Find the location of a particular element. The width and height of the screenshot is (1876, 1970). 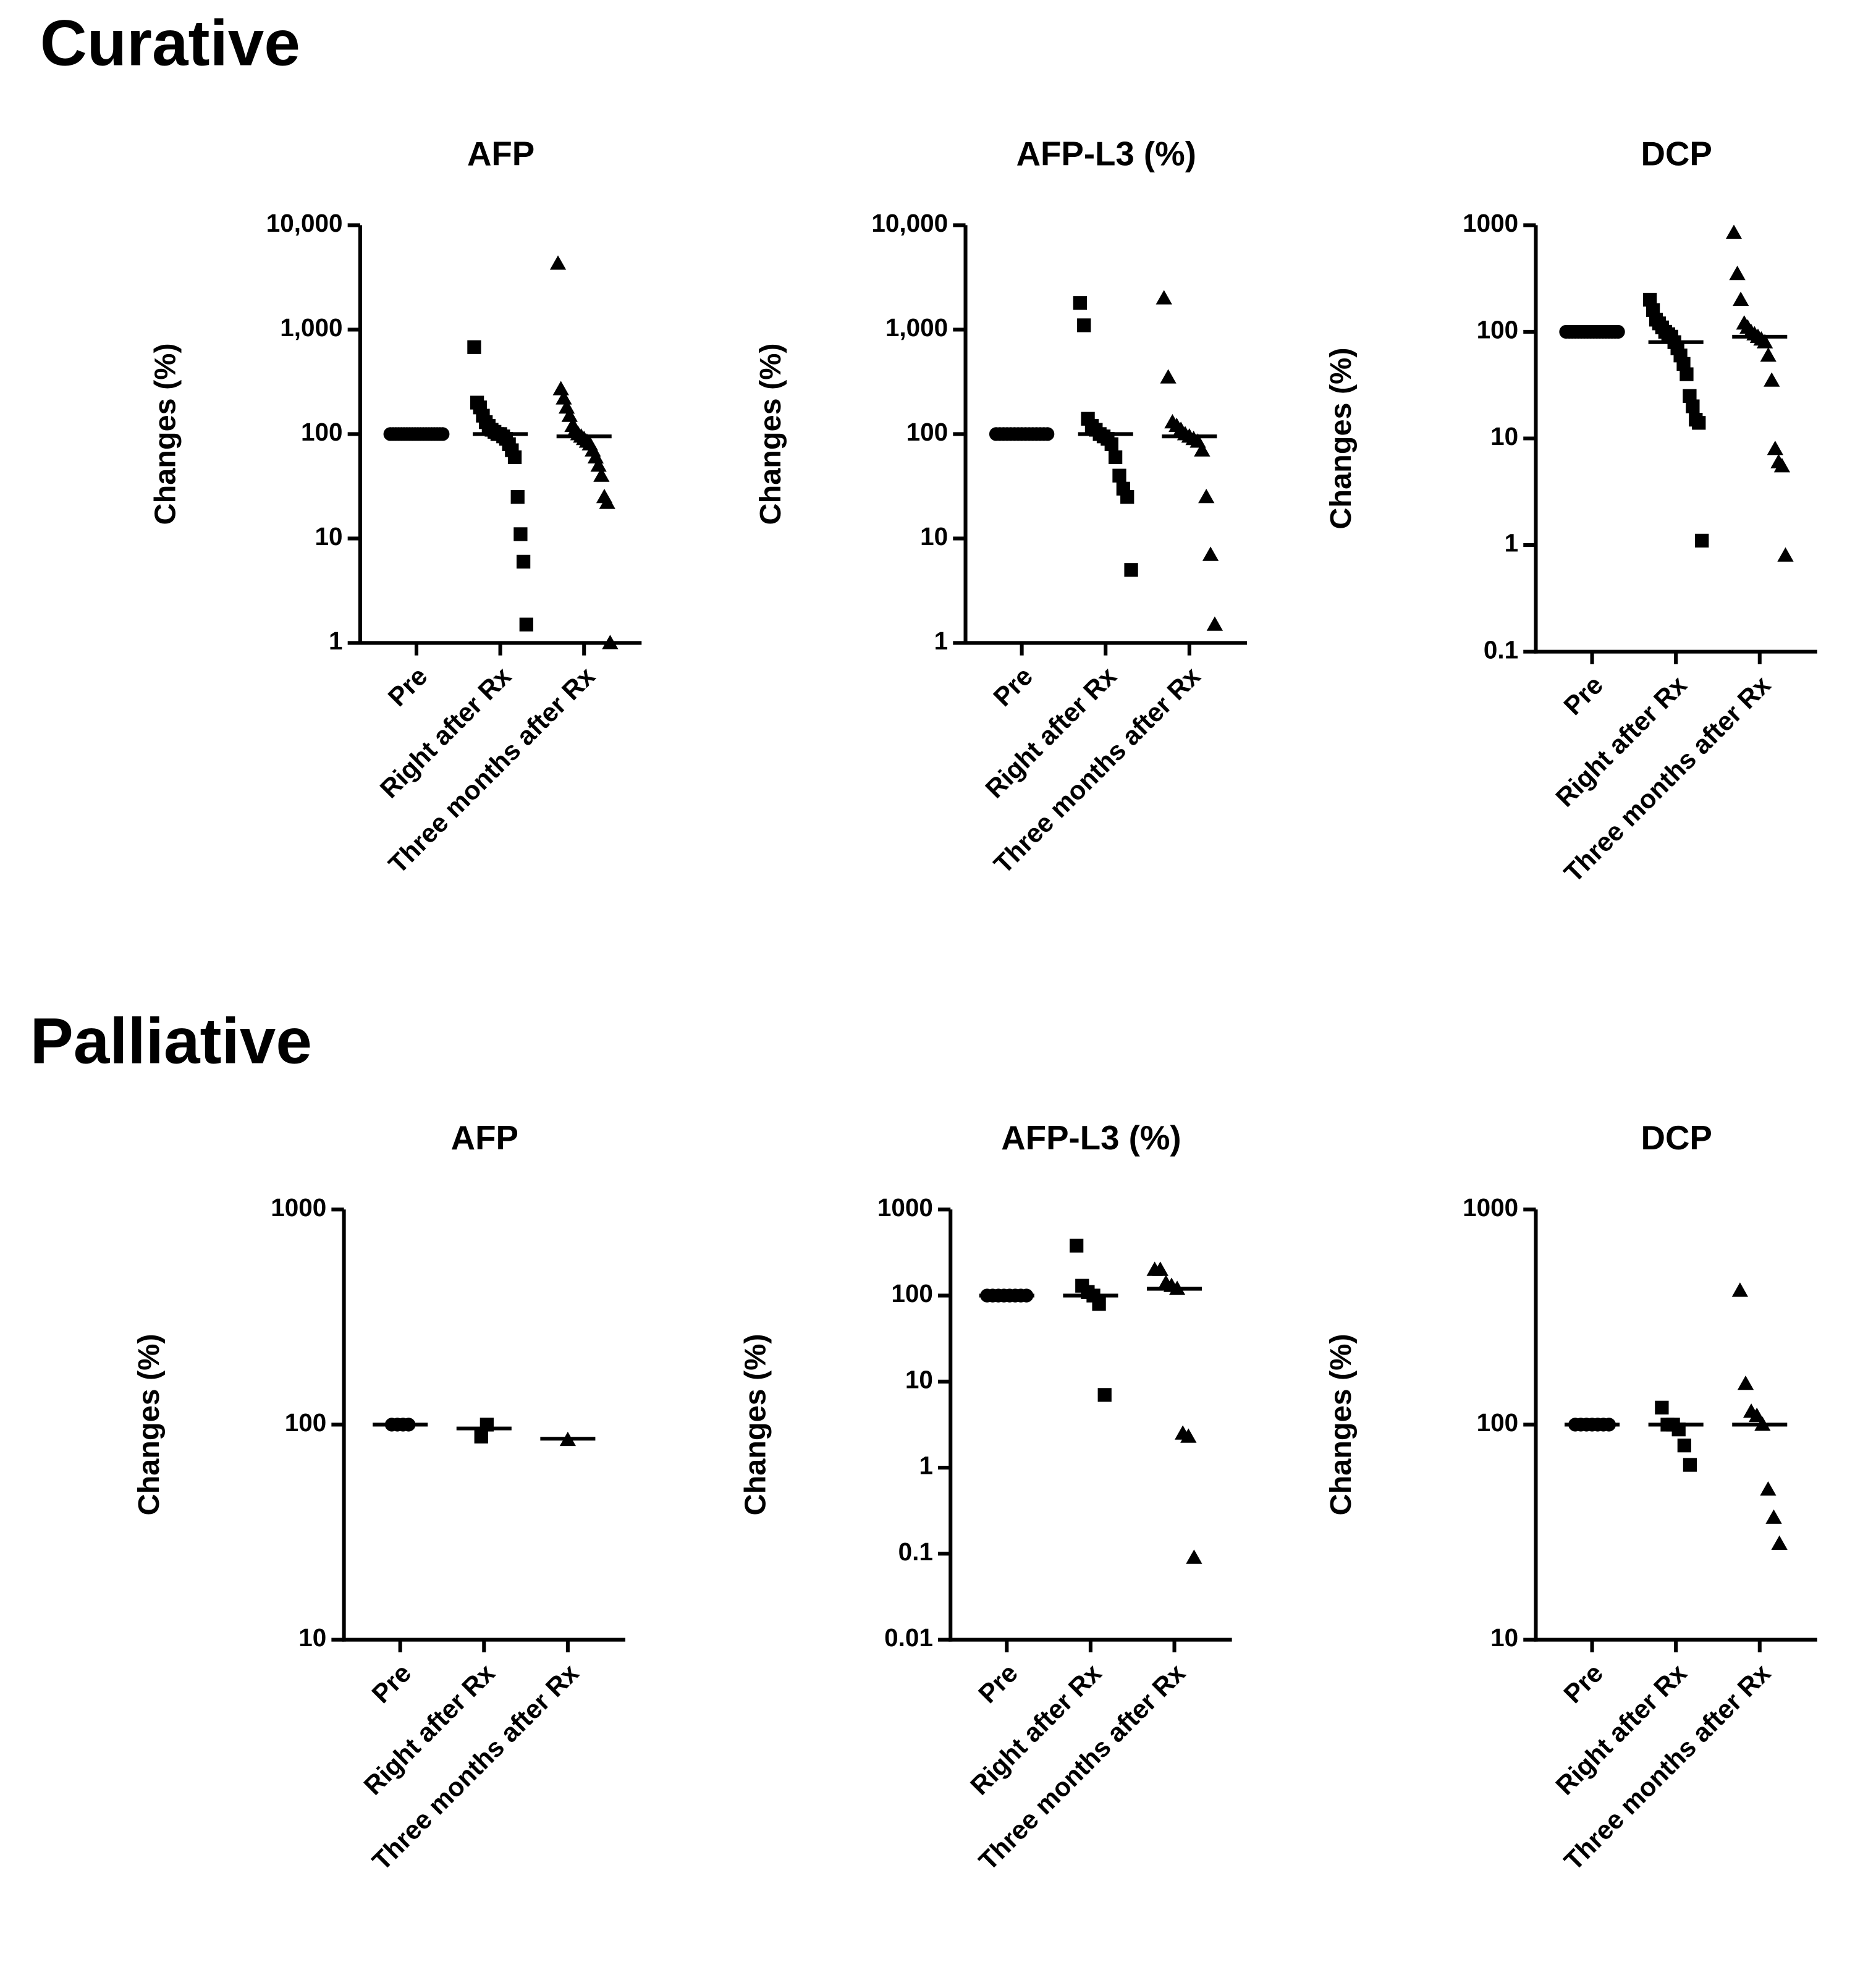

y-tick-label: 0.01 is located at coordinates (908, 1637).